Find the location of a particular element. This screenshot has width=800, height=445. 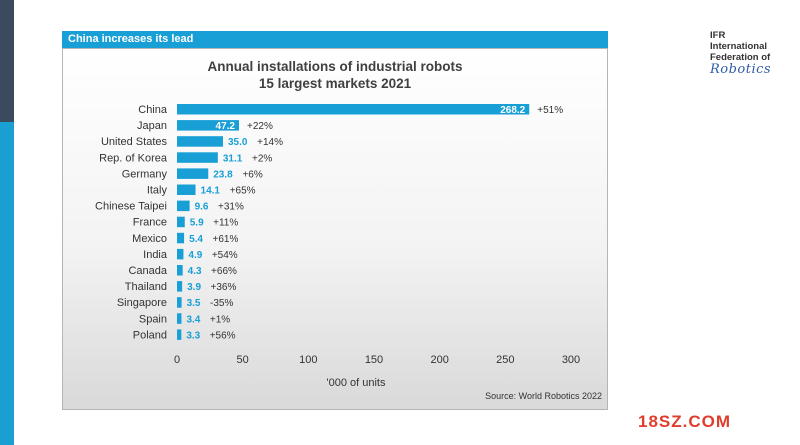

category-label: China is located at coordinates (153, 110).